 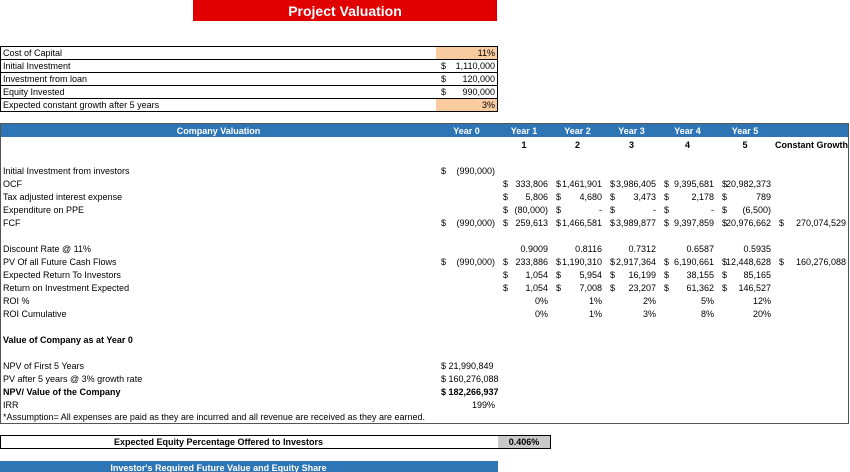 What do you see at coordinates (687, 131) in the screenshot?
I see `year-header: Year 4` at bounding box center [687, 131].